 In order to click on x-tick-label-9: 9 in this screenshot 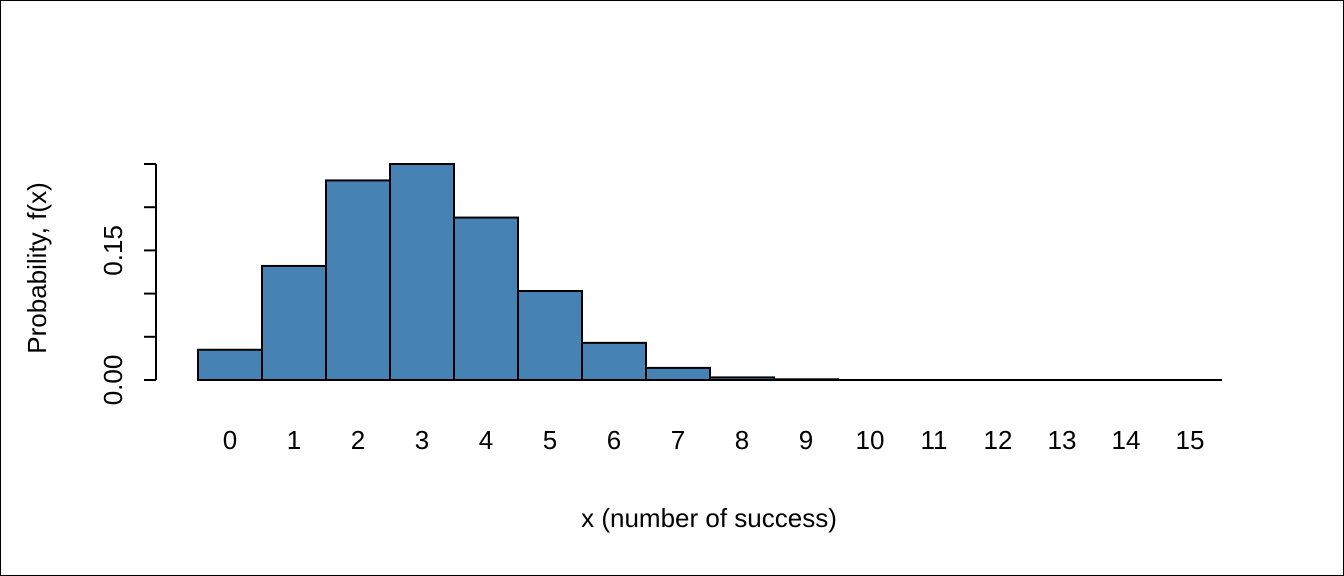, I will do `click(806, 440)`.